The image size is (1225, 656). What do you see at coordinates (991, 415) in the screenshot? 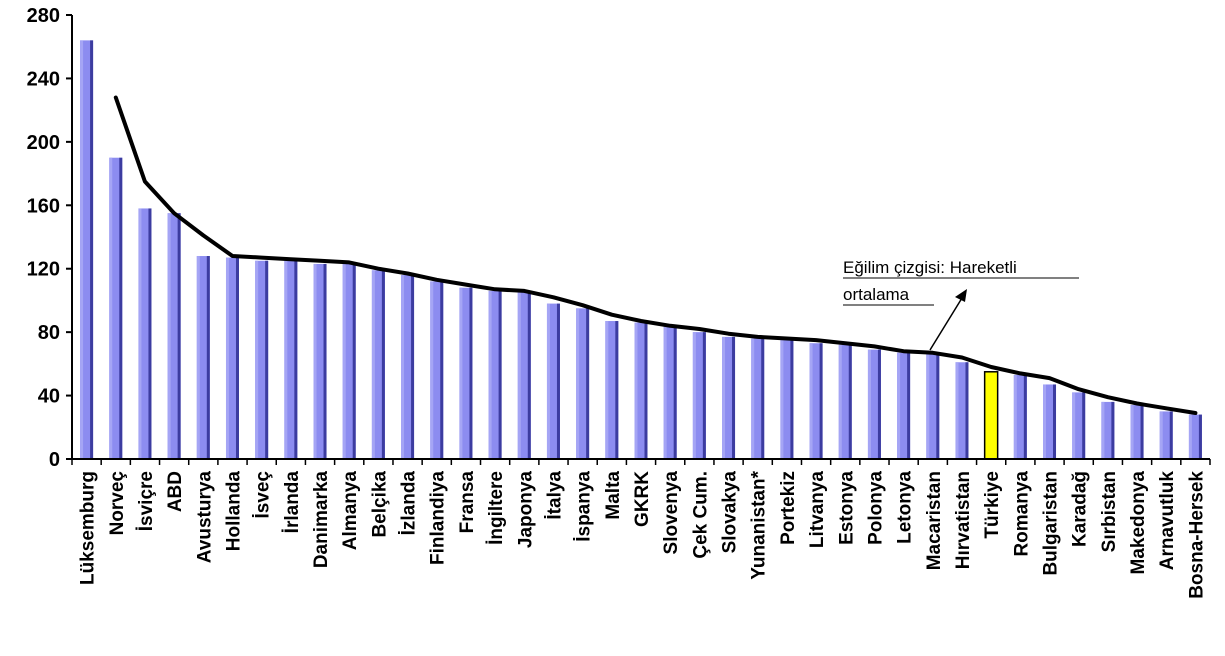
I see `bar-highlighted` at bounding box center [991, 415].